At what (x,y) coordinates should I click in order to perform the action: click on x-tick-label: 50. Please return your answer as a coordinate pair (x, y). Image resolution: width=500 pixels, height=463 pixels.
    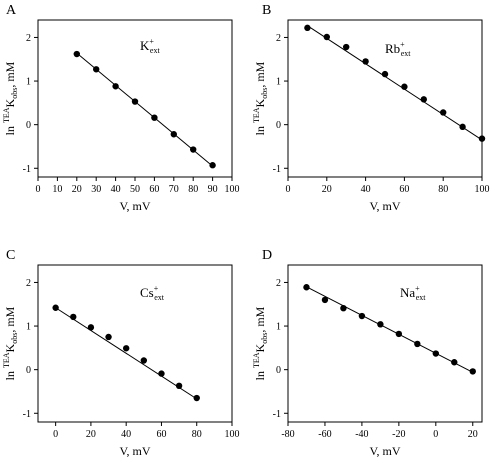
    Looking at the image, I should click on (135, 189).